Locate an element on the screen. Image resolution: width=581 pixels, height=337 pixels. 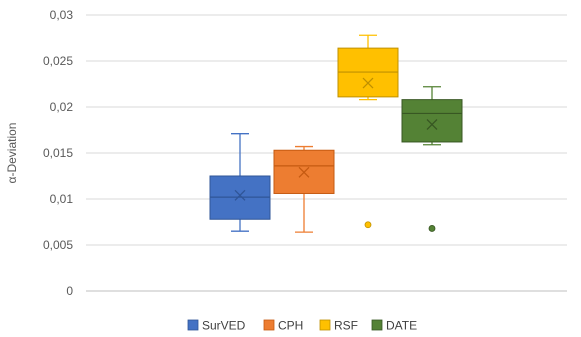
box-iqr is located at coordinates (432, 121).